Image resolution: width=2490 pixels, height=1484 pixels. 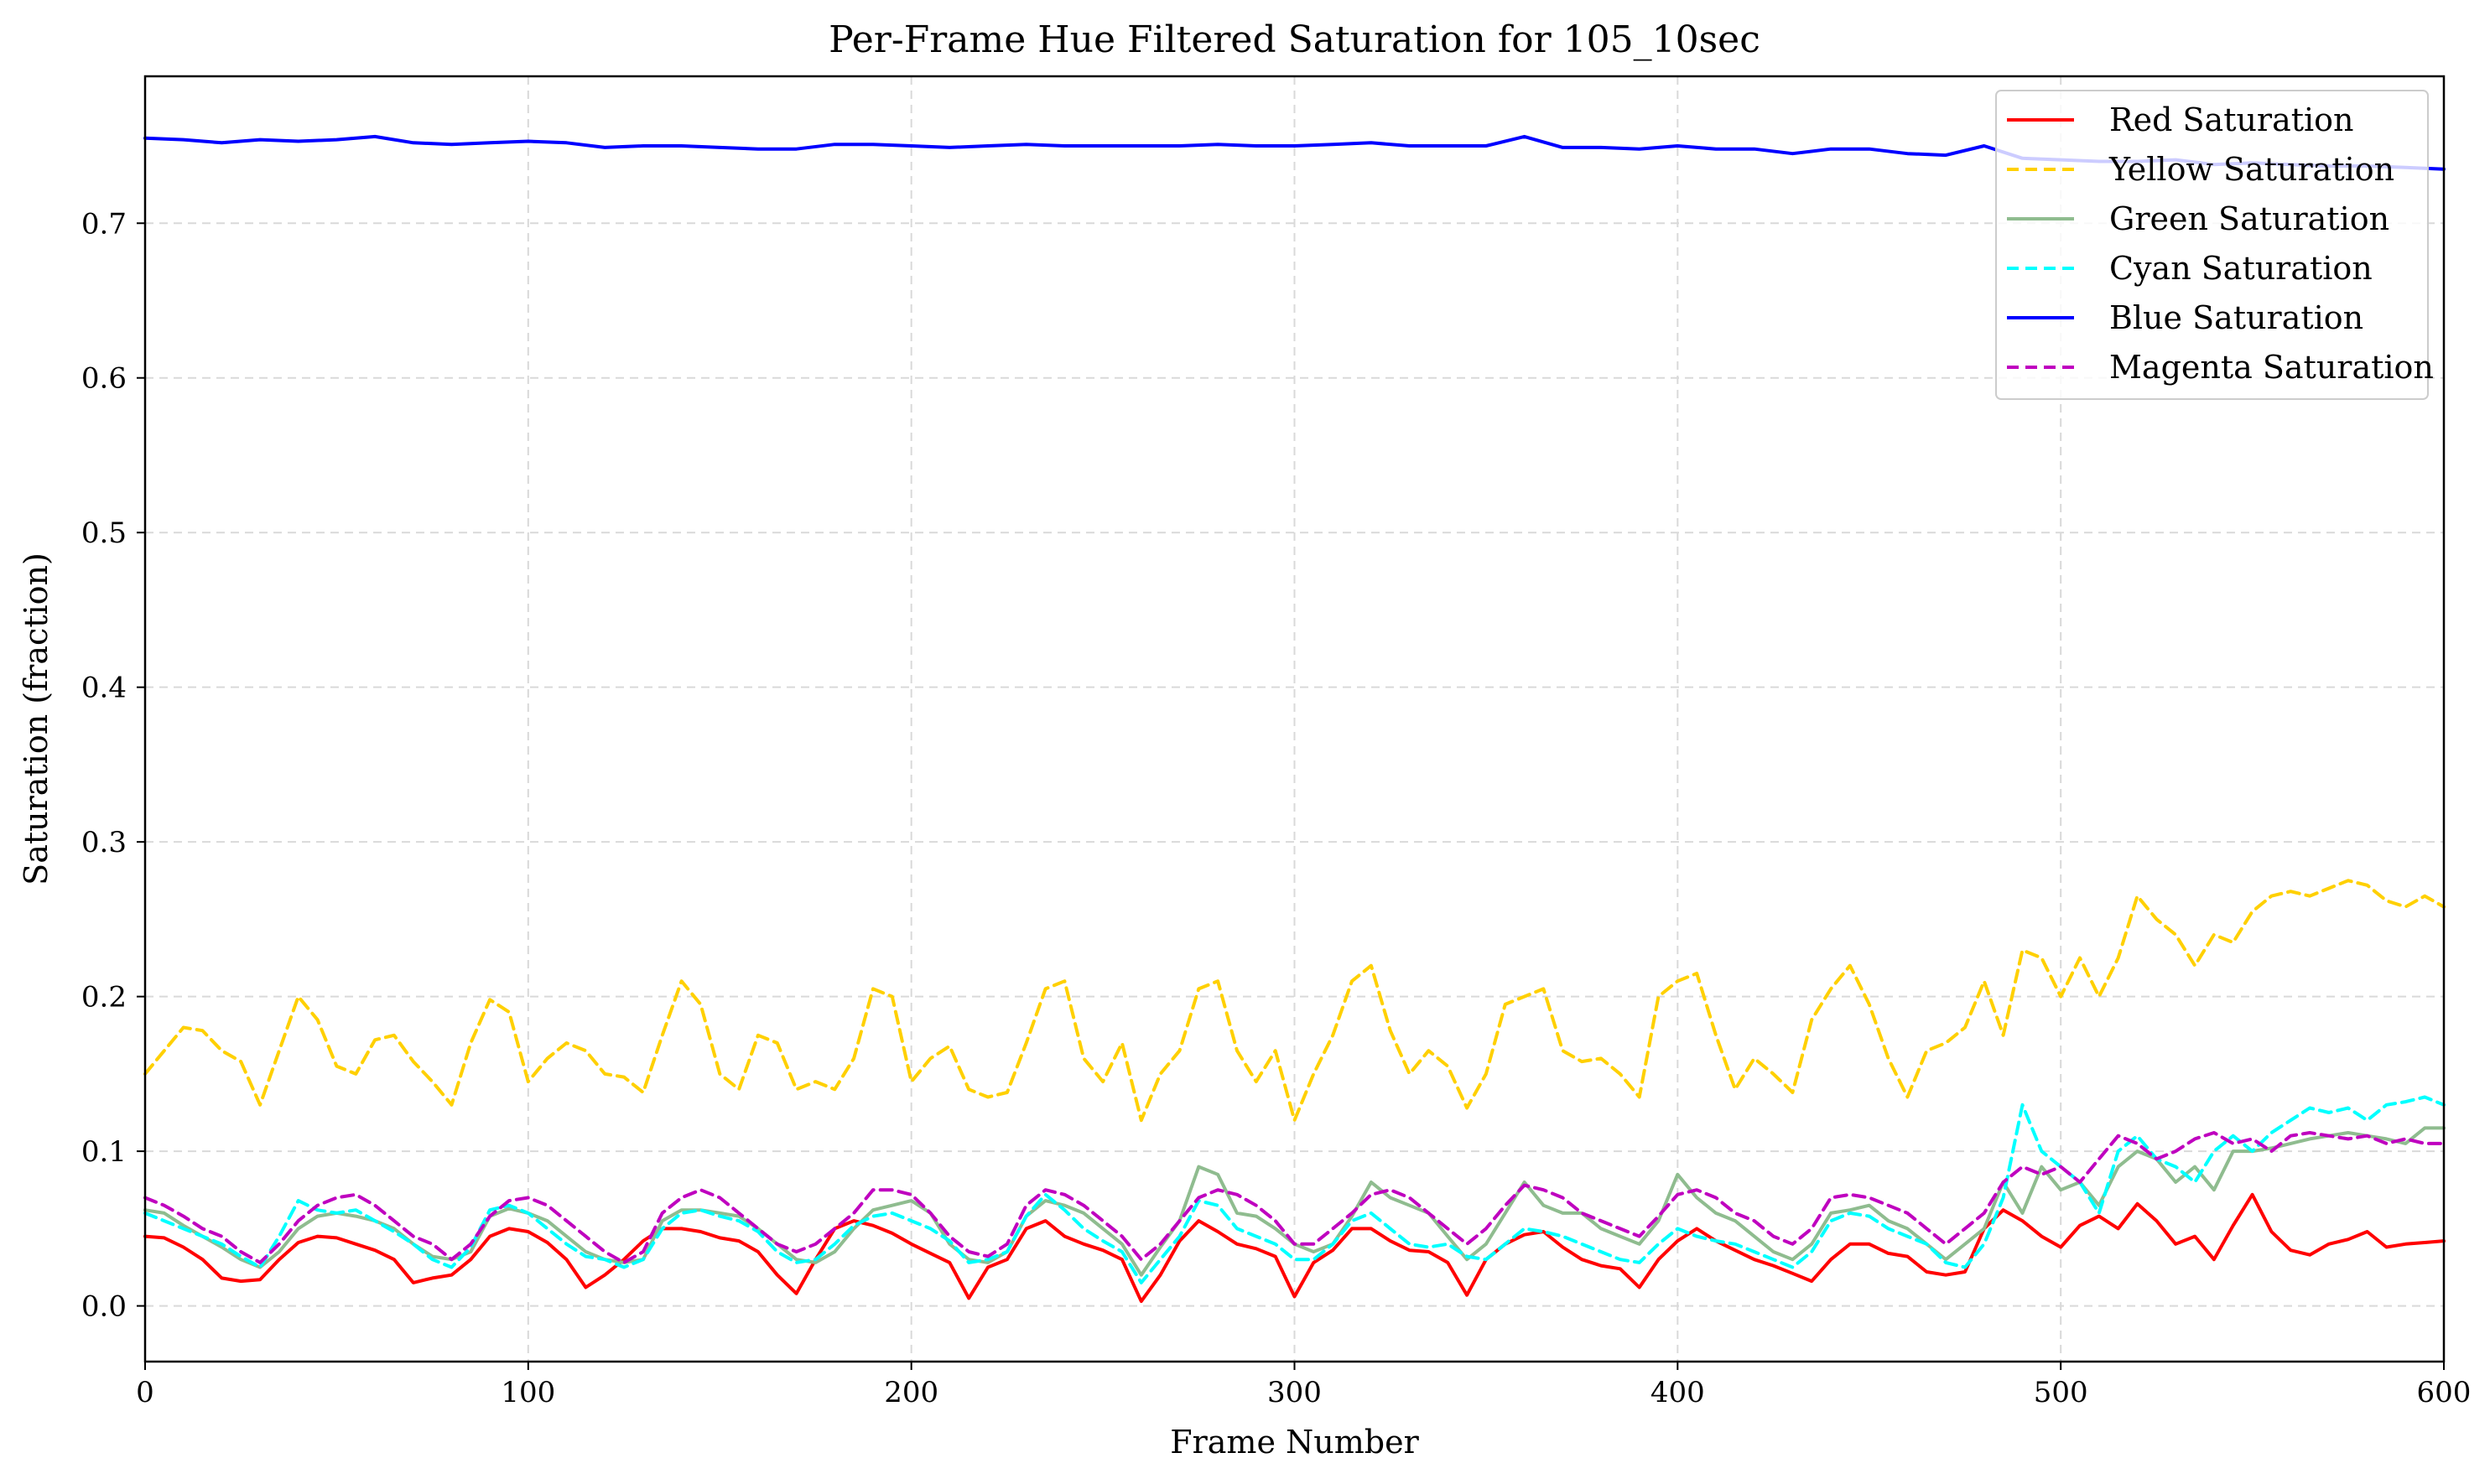 I want to click on legend-label-magenta-saturation: Magenta Saturation, so click(x=2271, y=367).